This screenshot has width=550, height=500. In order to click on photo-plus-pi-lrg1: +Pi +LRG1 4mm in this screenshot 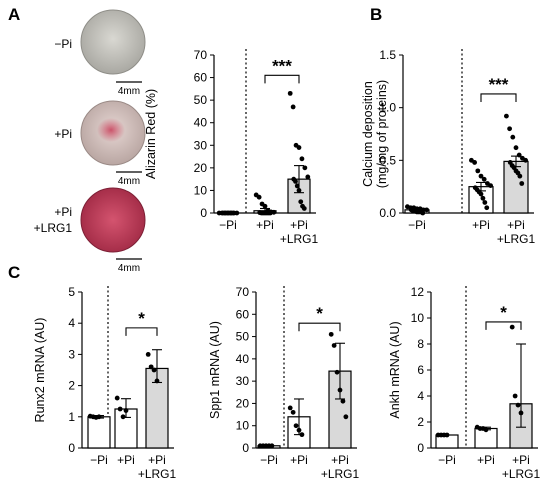, I will do `click(90, 230)`.